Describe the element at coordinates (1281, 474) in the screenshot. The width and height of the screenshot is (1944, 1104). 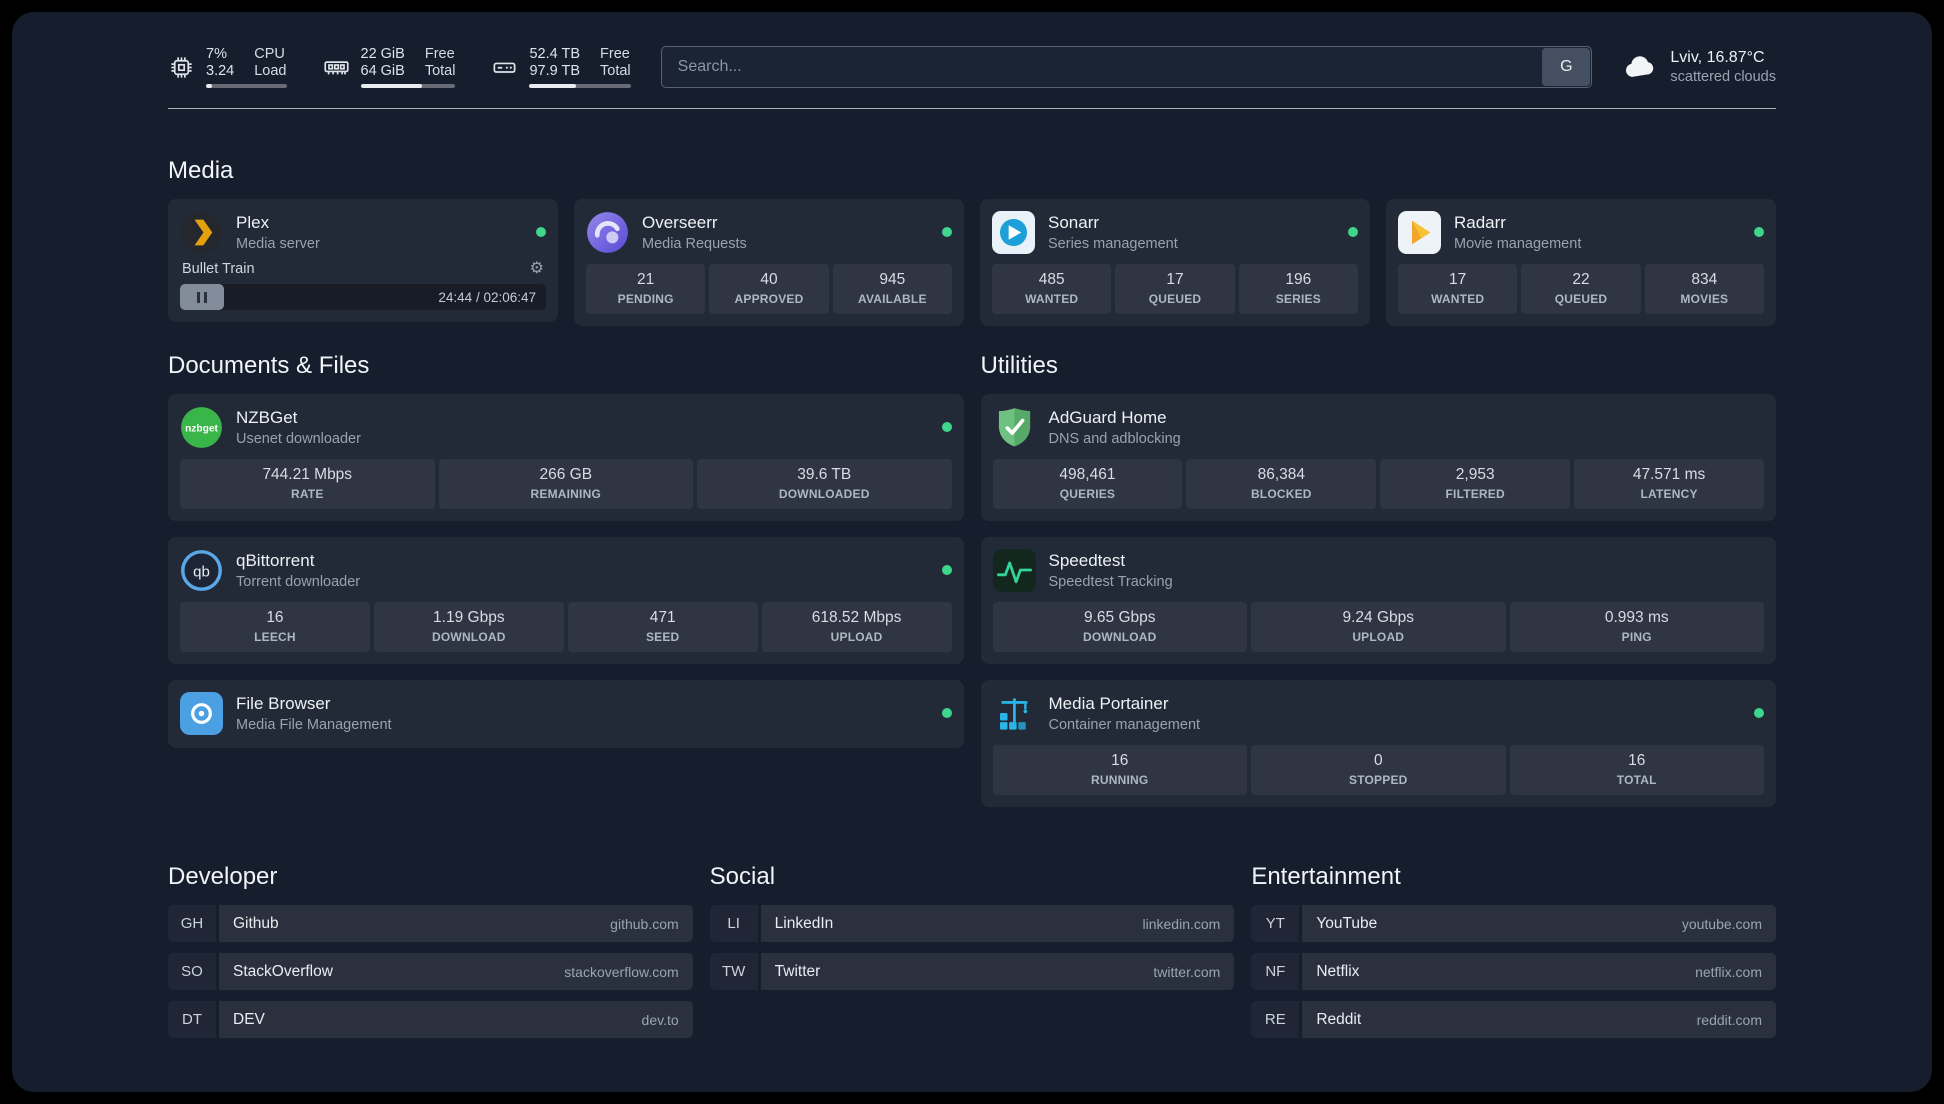
I see `stat-value: 86,384` at that location.